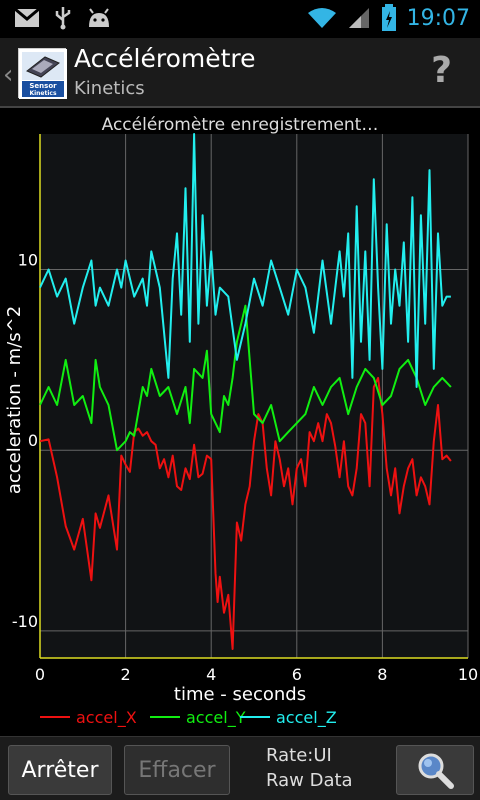 The width and height of the screenshot is (480, 800). I want to click on app-logo: Sensor Kinetics, so click(42, 73).